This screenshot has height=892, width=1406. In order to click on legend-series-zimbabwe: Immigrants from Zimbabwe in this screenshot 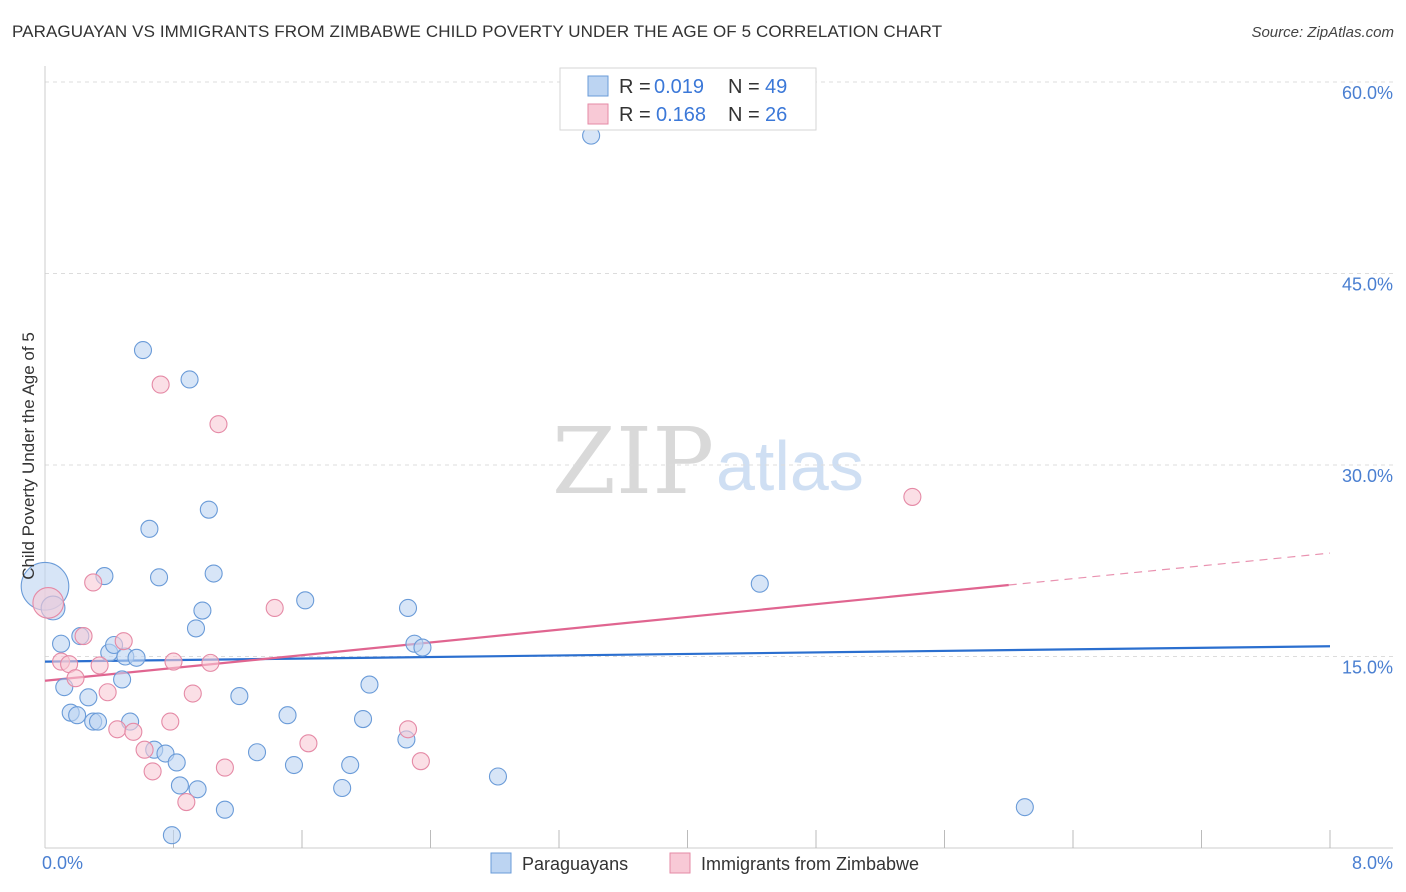, I will do `click(810, 864)`.